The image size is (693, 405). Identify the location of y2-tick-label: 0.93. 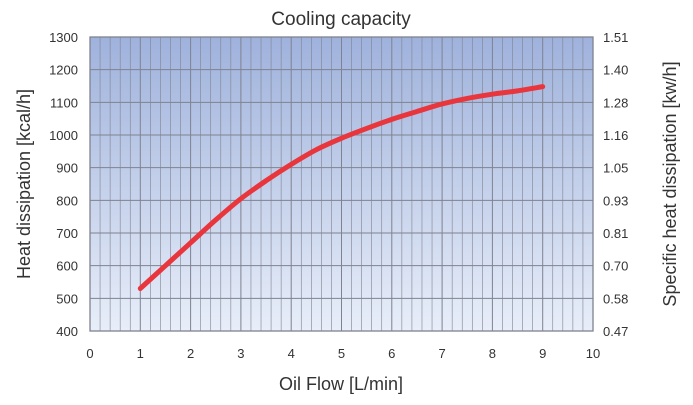
(615, 200).